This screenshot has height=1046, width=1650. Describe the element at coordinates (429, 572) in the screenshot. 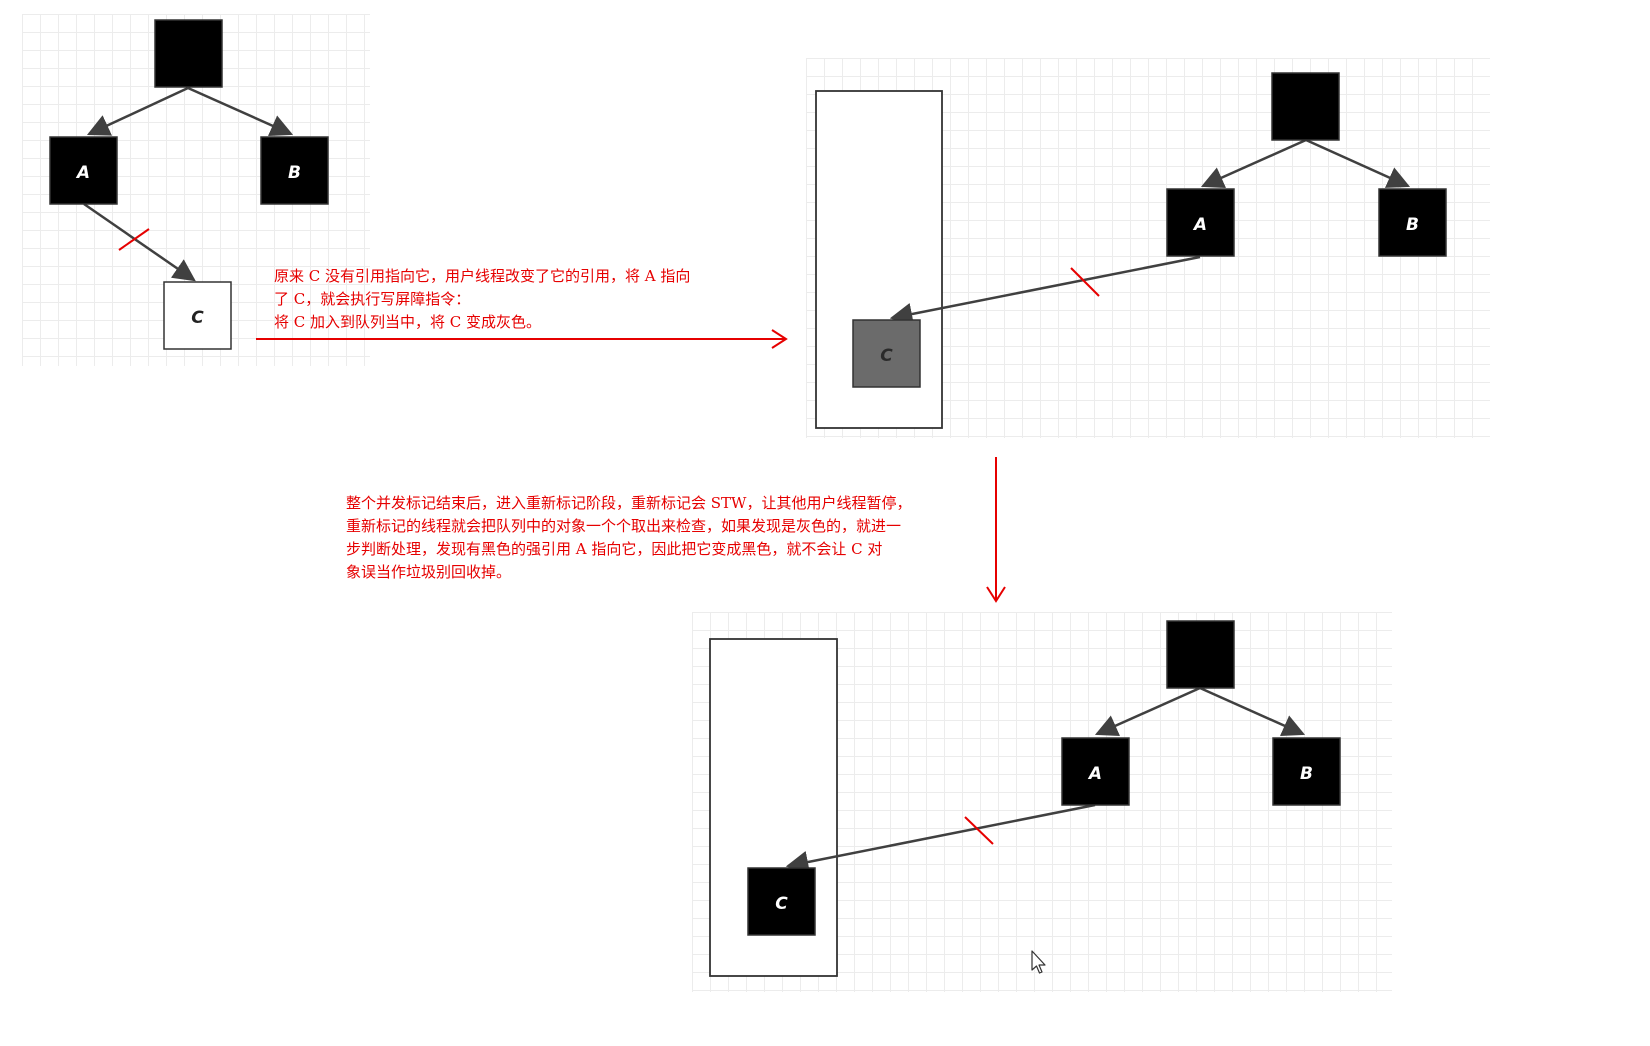

I see `note-line: 象误当作垃圾别回收掉。` at that location.